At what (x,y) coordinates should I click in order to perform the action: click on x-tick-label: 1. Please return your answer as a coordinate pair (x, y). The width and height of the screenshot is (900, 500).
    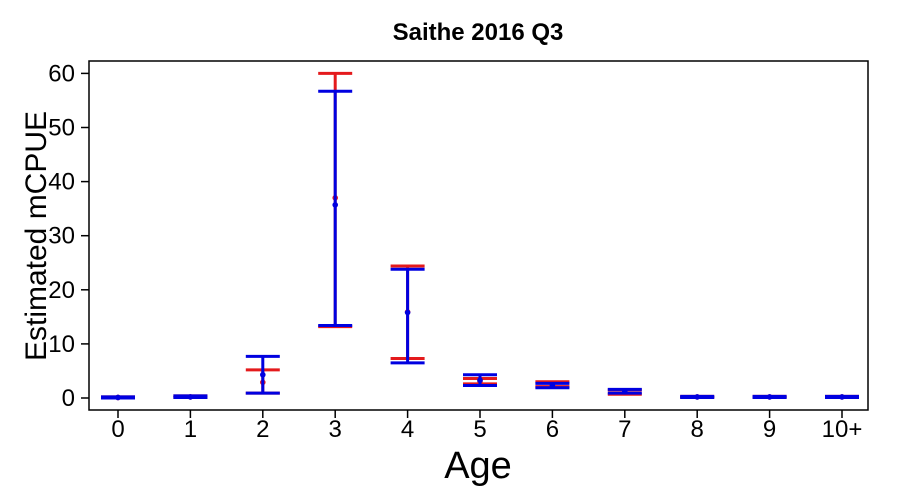
    Looking at the image, I should click on (190, 429).